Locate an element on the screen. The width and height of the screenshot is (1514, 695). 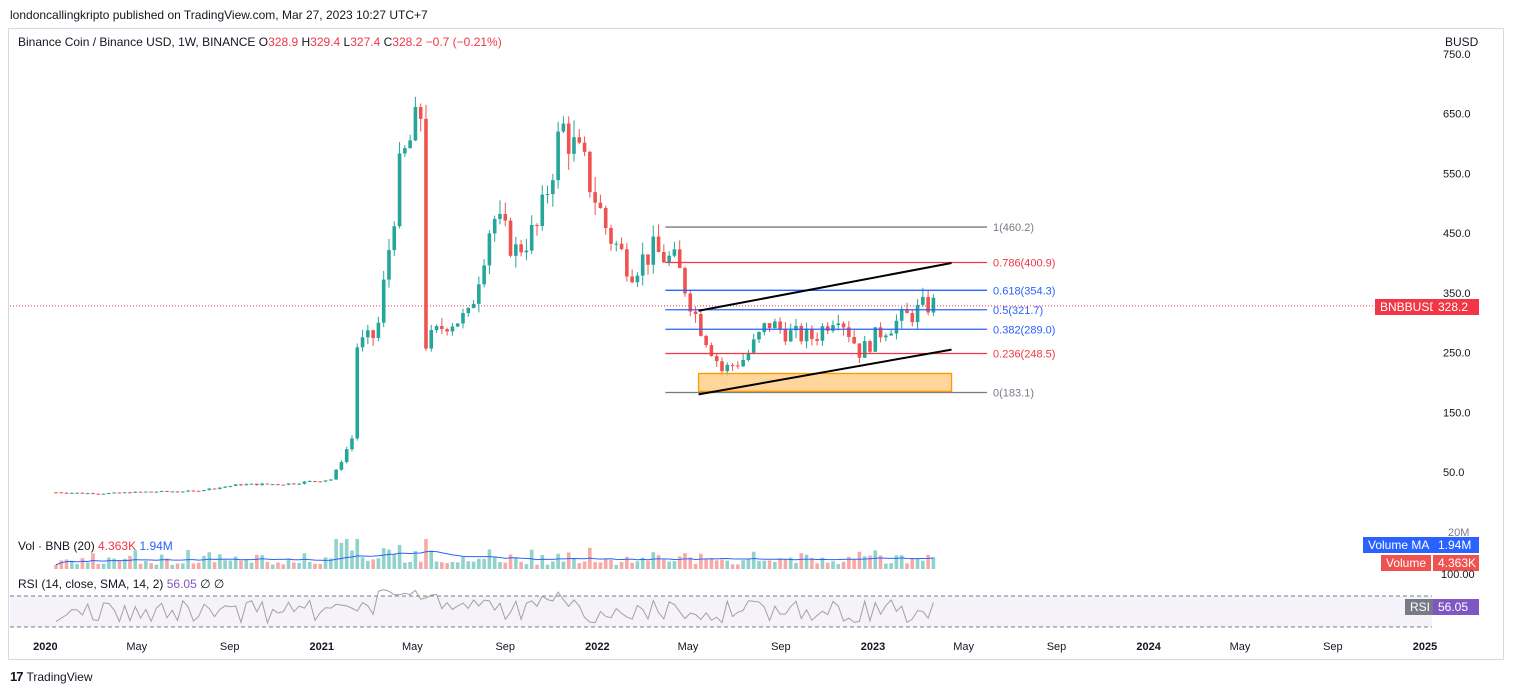
fib-level-label: 0.382(289.0) is located at coordinates (1024, 330).